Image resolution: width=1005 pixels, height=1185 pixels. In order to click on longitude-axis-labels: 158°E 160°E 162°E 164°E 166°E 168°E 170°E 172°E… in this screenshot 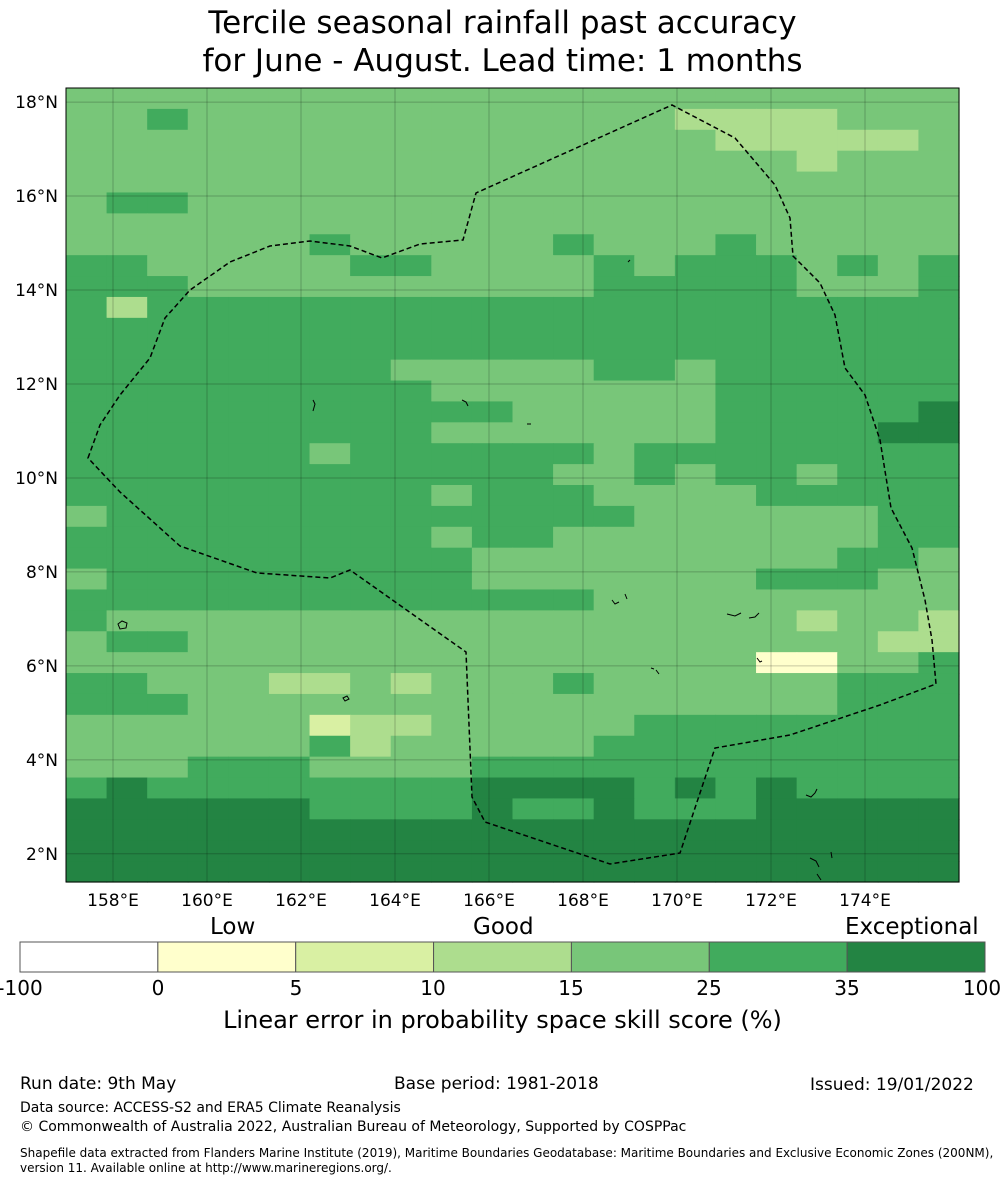, I will do `click(489, 901)`.